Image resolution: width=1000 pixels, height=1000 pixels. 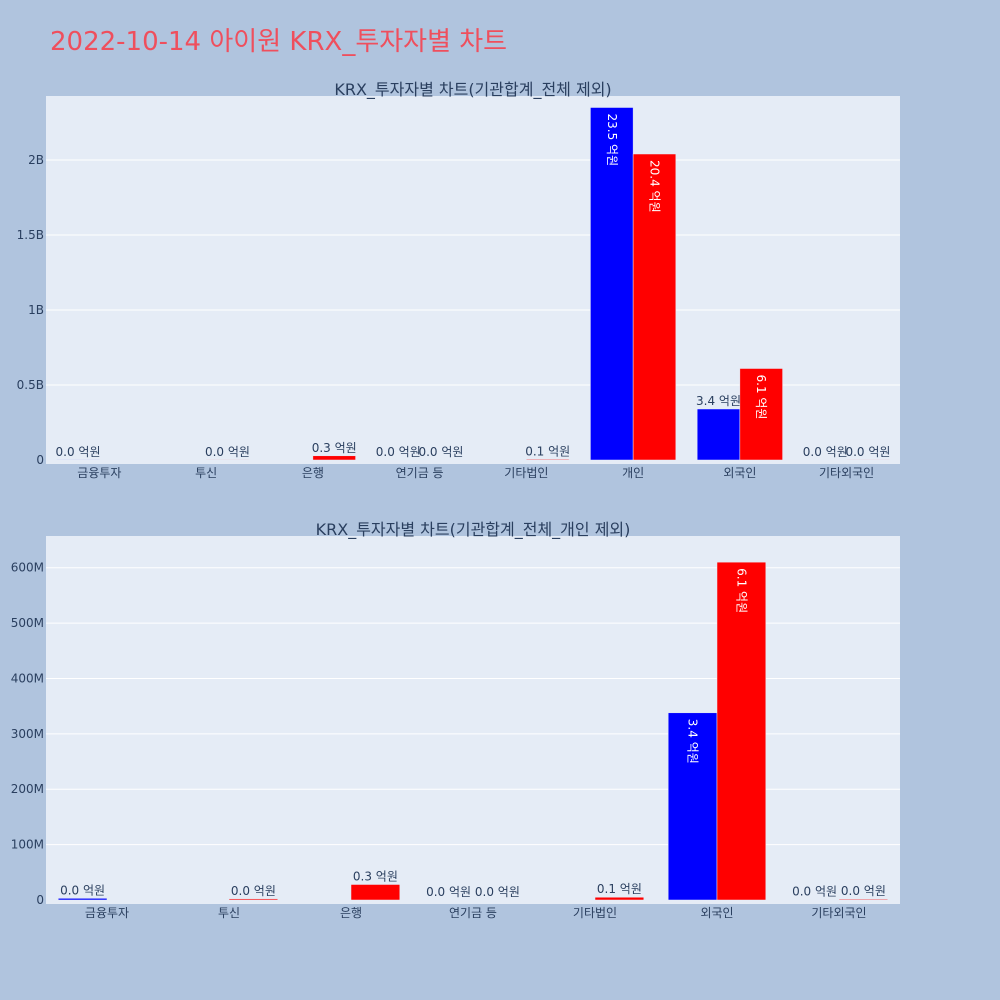 What do you see at coordinates (27, 678) in the screenshot?
I see `y-tick-label: 400M` at bounding box center [27, 678].